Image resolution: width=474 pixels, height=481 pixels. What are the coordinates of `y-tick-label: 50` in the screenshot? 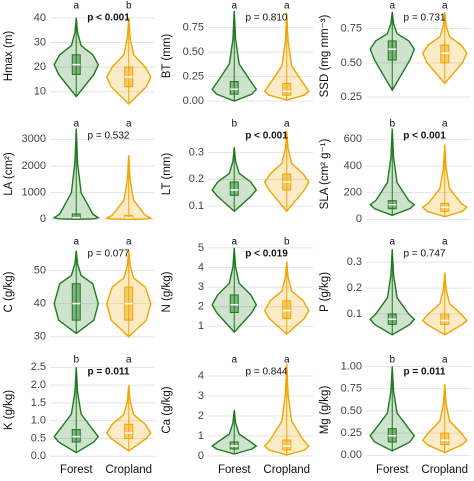 It's located at (40, 270).